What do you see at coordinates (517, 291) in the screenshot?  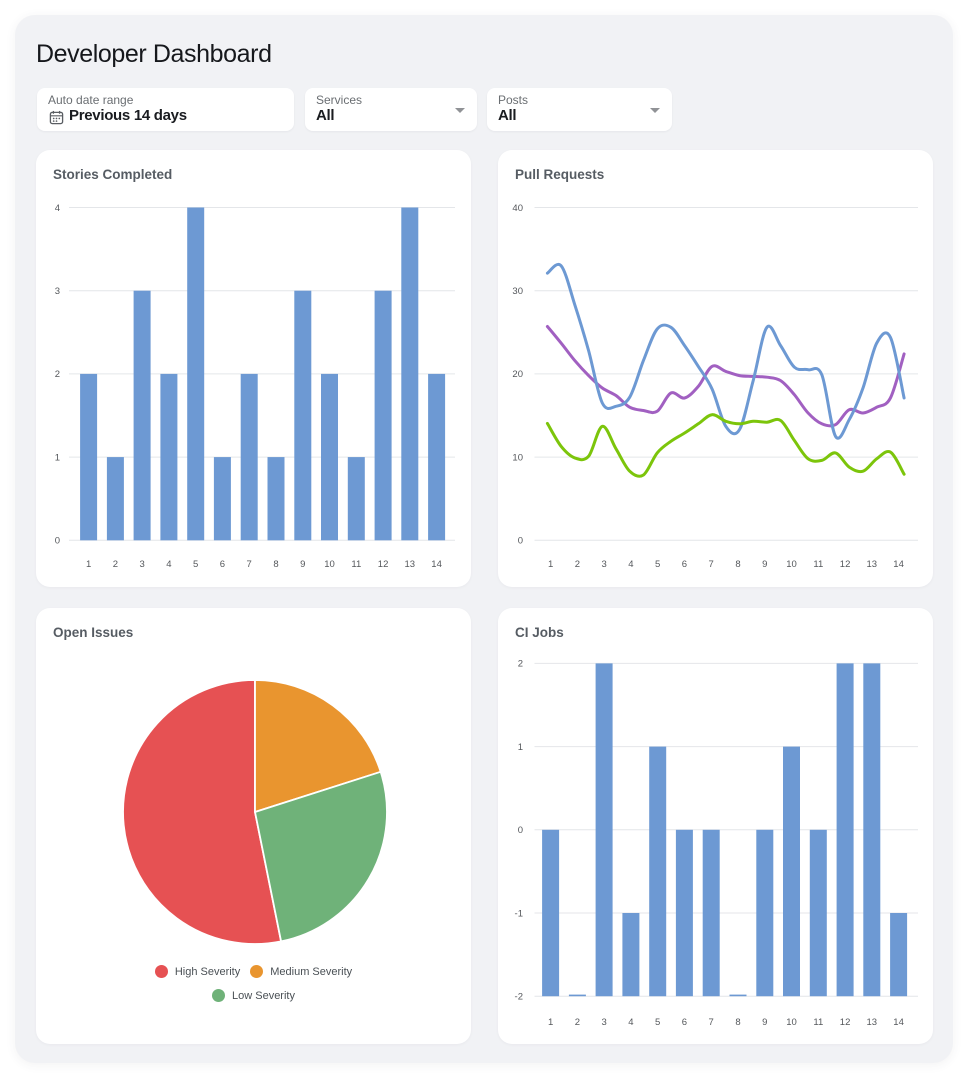 I see `svg-text: 30` at bounding box center [517, 291].